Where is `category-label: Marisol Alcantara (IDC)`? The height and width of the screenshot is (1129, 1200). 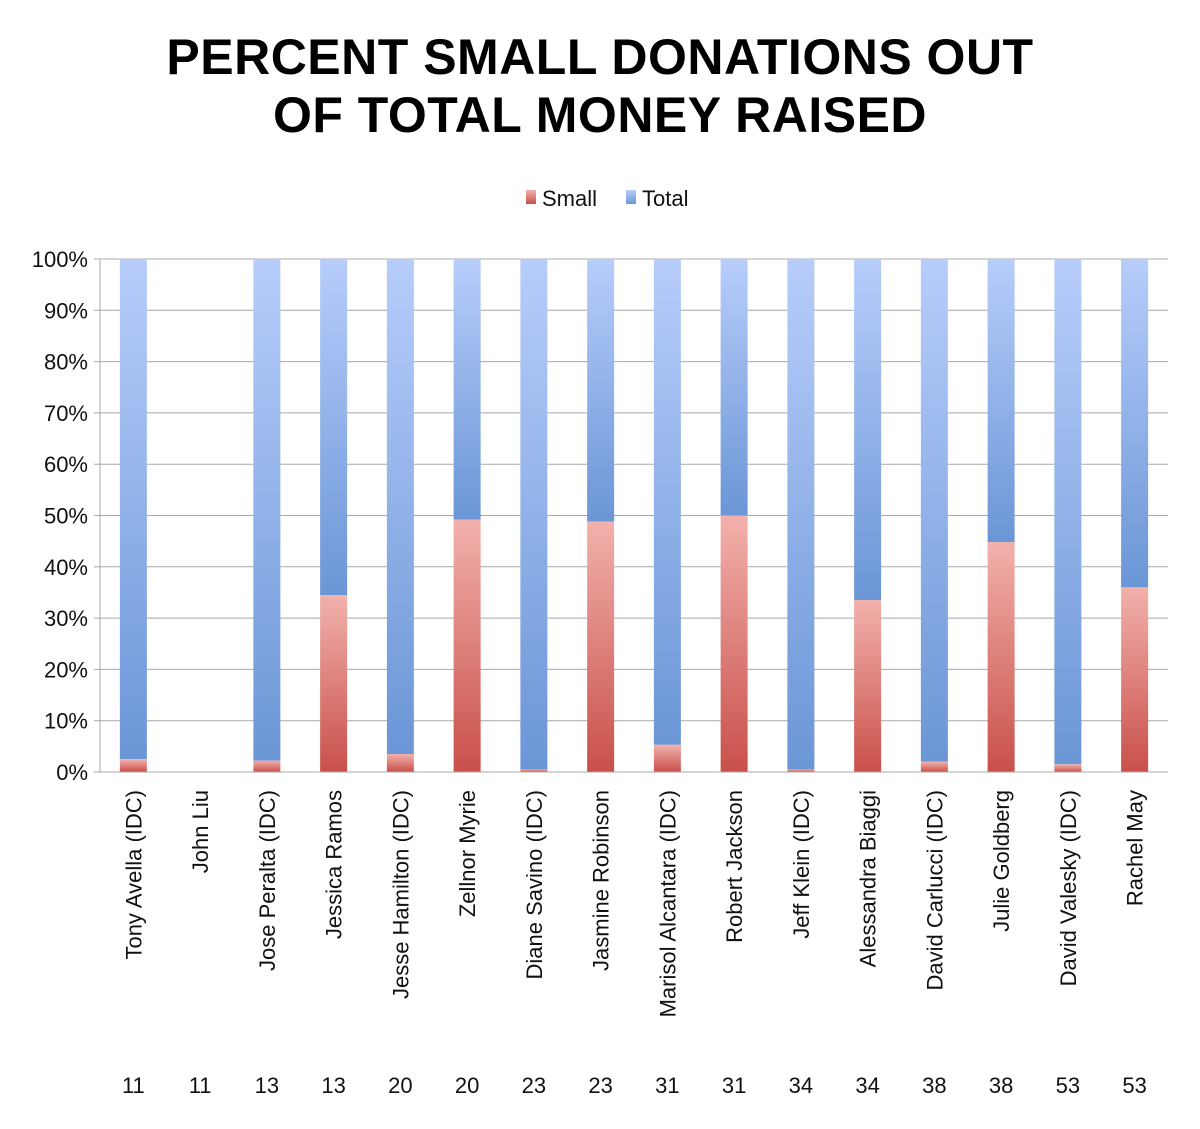 category-label: Marisol Alcantara (IDC) is located at coordinates (667, 903).